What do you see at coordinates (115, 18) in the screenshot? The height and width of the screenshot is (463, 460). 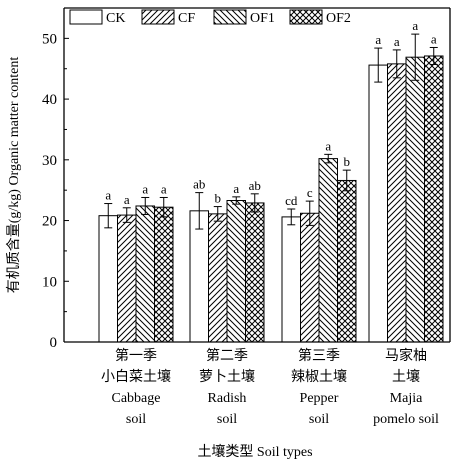 I see `legend-label: CK` at bounding box center [115, 18].